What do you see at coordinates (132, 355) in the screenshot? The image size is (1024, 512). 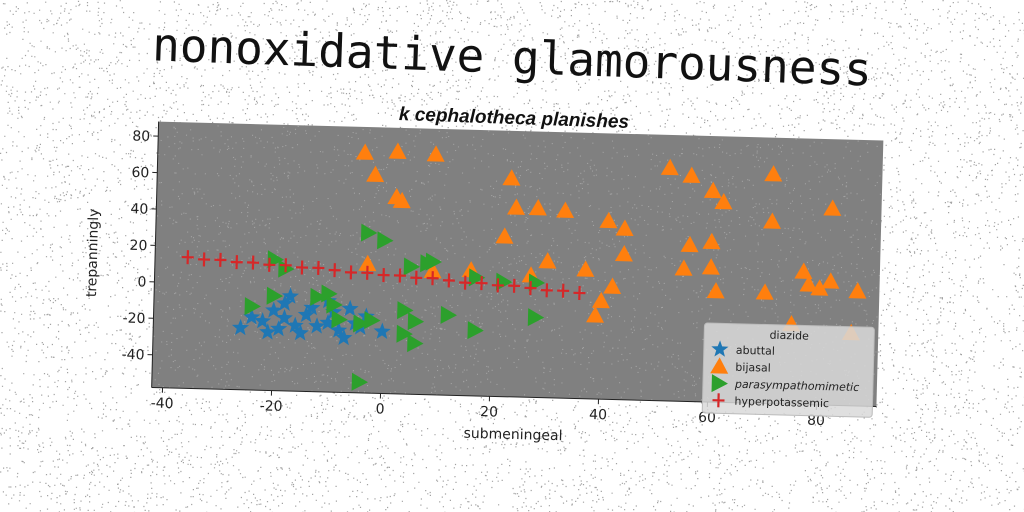 I see `y-tick-label: -40` at bounding box center [132, 355].